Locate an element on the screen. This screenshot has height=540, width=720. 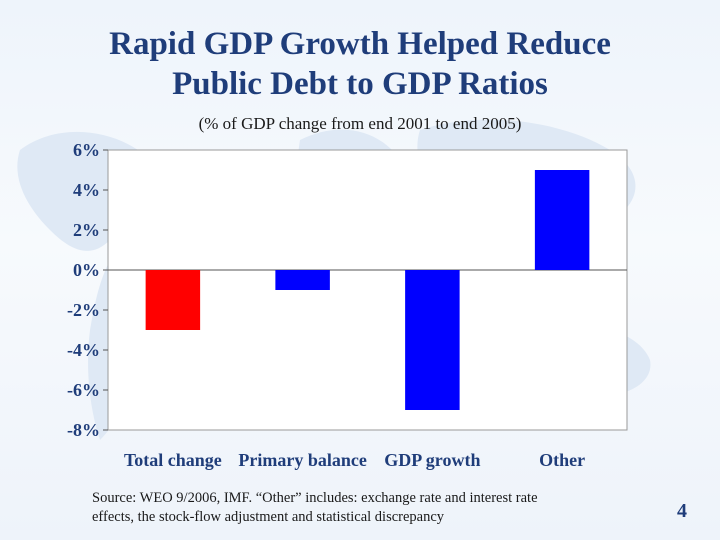
x-category-label: GDP growth is located at coordinates (432, 460).